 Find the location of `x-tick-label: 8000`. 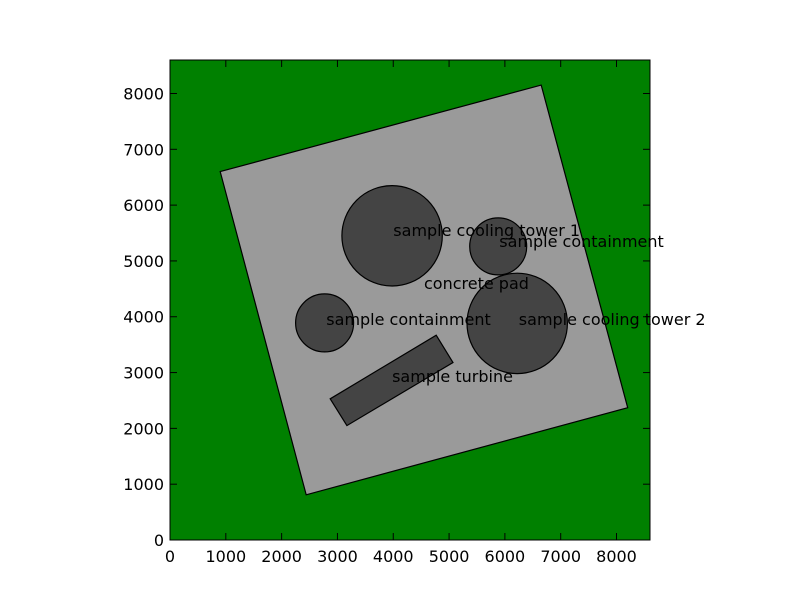

x-tick-label: 8000 is located at coordinates (616, 556).